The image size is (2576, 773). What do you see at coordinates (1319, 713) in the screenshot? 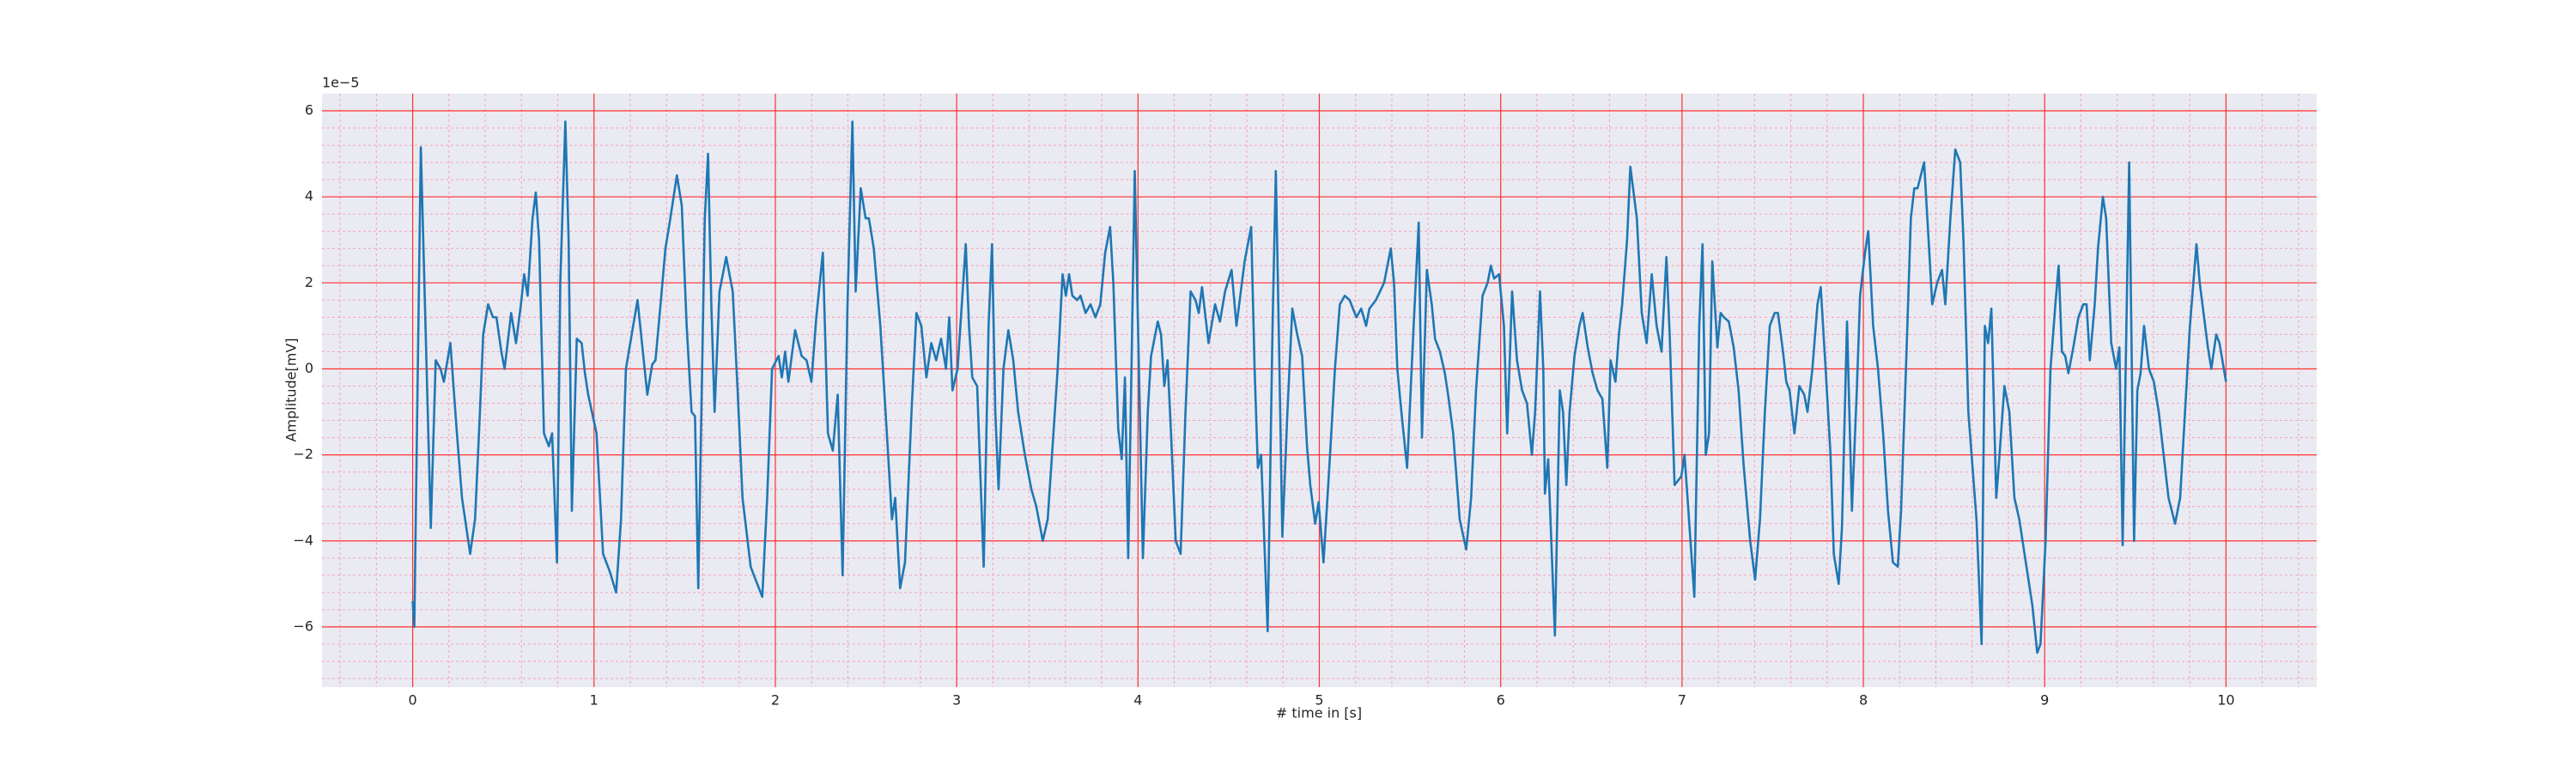
I see `x-axis-label: # time in [s]` at bounding box center [1319, 713].